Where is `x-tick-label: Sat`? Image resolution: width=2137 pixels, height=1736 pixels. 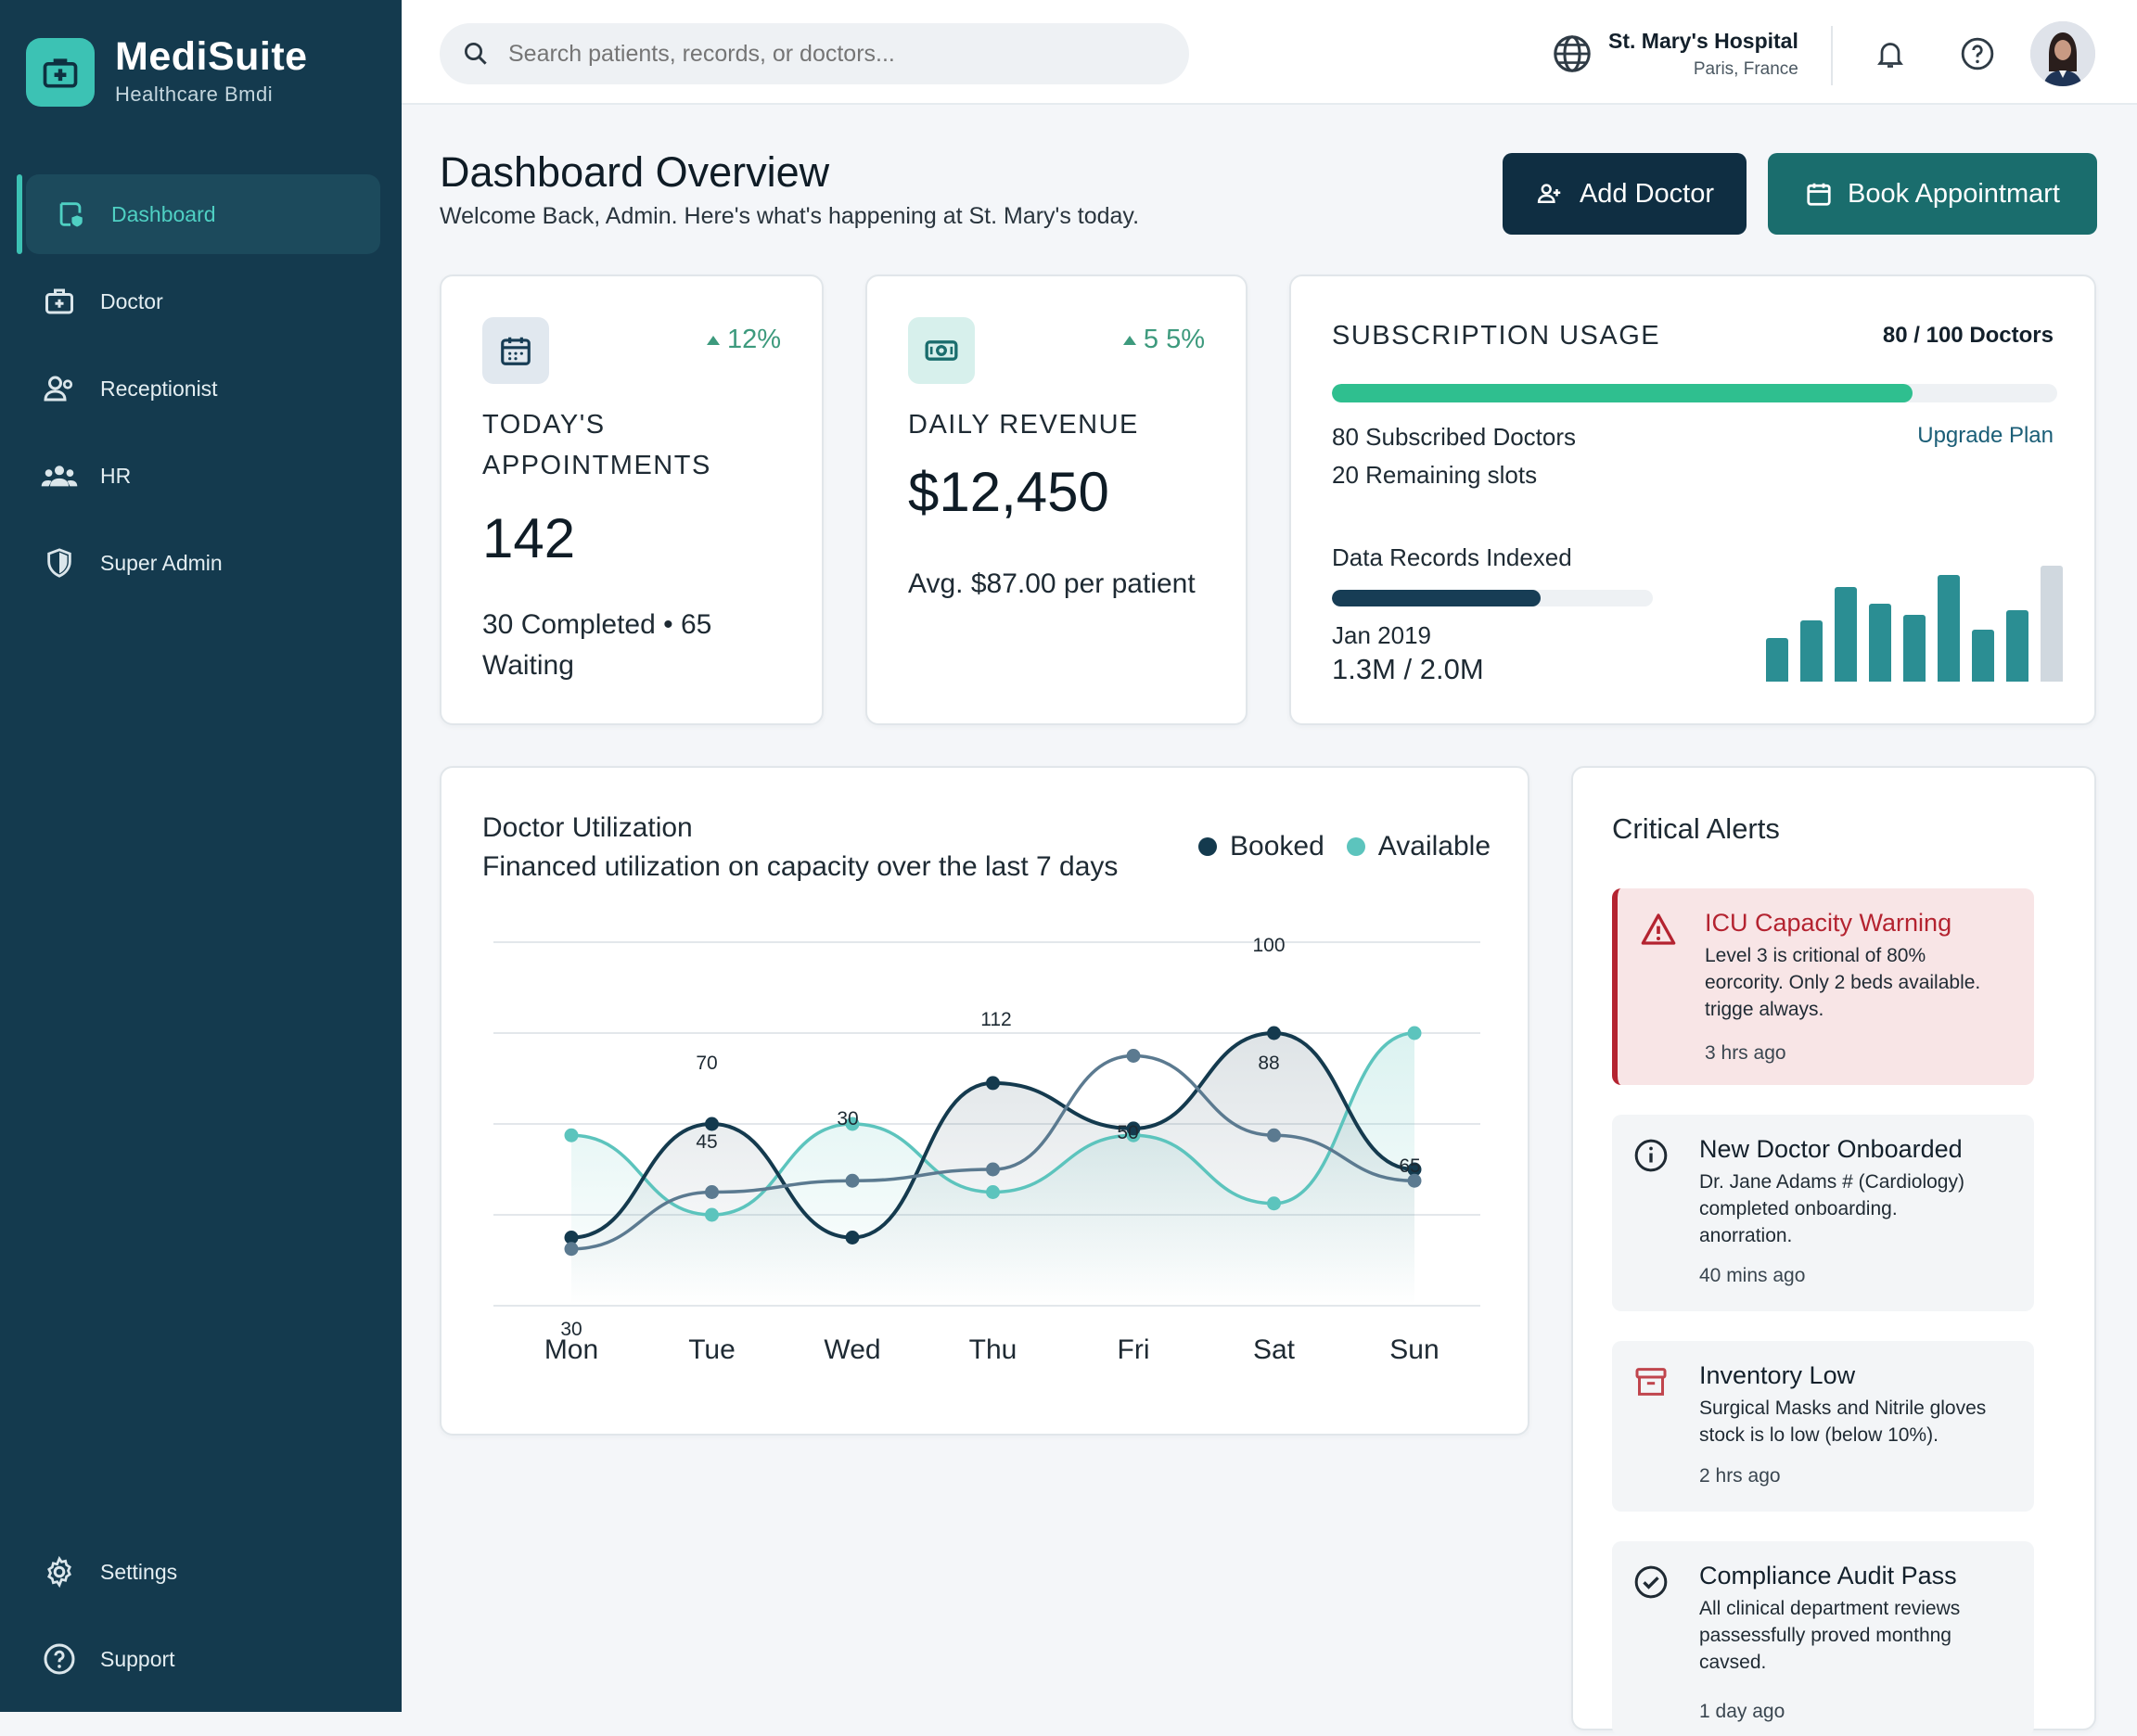 x-tick-label: Sat is located at coordinates (1275, 1349).